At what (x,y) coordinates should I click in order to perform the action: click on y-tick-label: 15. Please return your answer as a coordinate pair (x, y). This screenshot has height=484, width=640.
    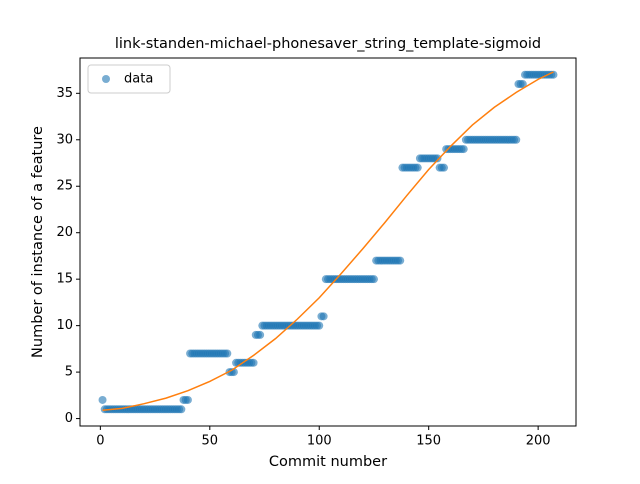
    Looking at the image, I should click on (64, 279).